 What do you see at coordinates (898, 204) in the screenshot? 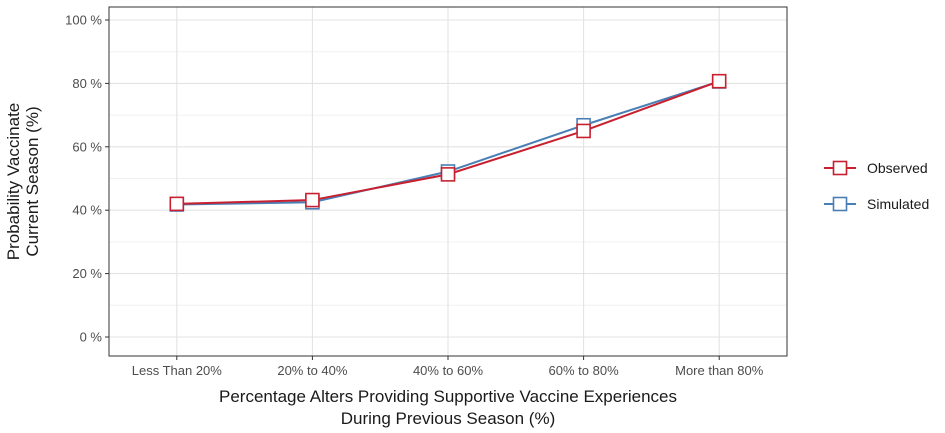
I see `legend-label: Simulated` at bounding box center [898, 204].